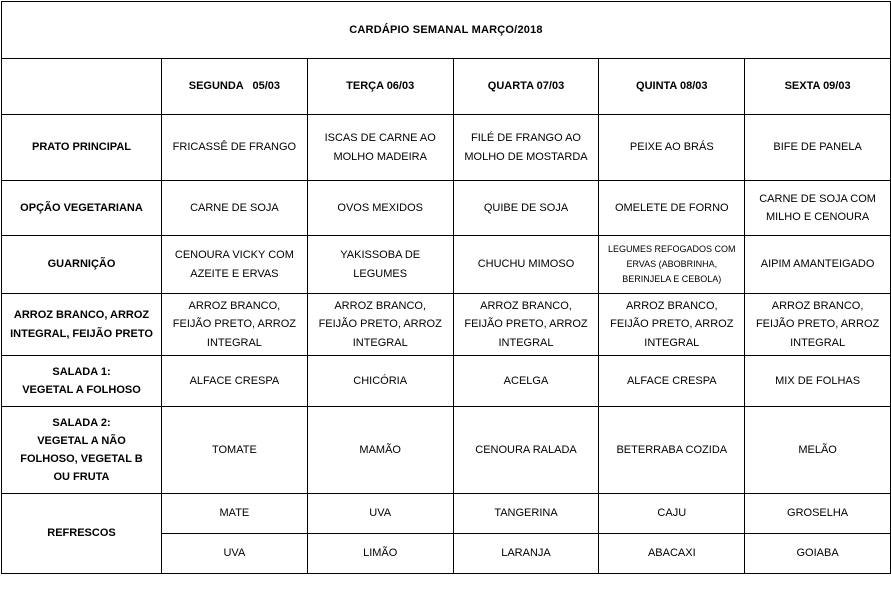 The width and height of the screenshot is (891, 589). What do you see at coordinates (234, 264) in the screenshot?
I see `menu-cell: CENOURA VICKY COM AZEITE E ERVAS` at bounding box center [234, 264].